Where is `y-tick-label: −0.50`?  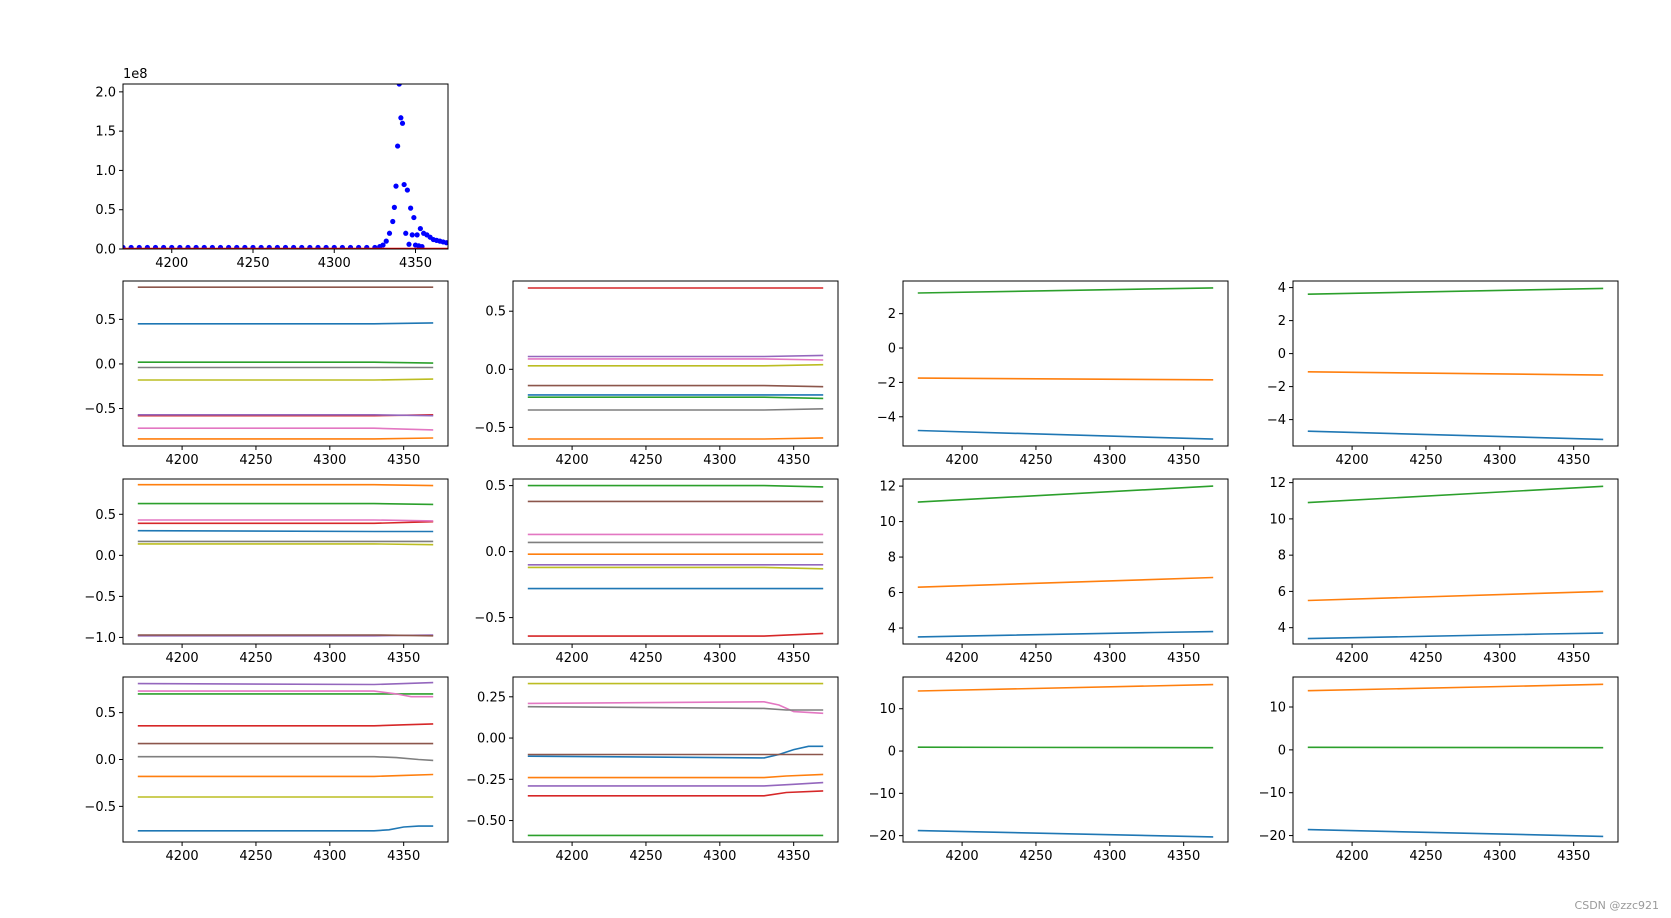
y-tick-label: −0.50 is located at coordinates (486, 821).